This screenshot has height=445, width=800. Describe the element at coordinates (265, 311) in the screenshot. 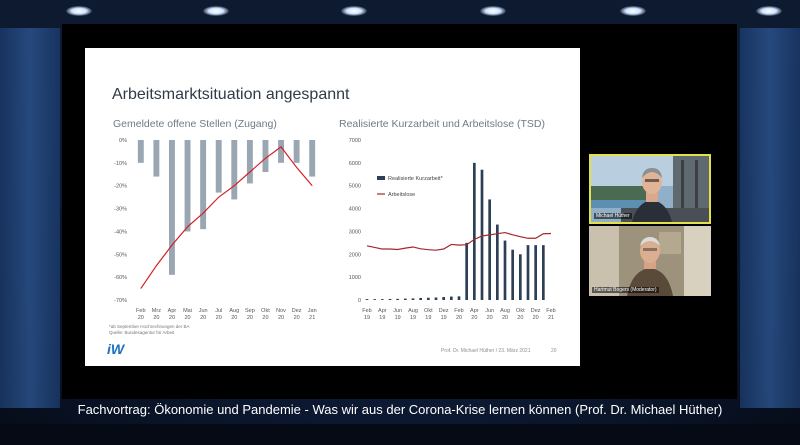

I see `left-x-tick-label: Okt` at that location.